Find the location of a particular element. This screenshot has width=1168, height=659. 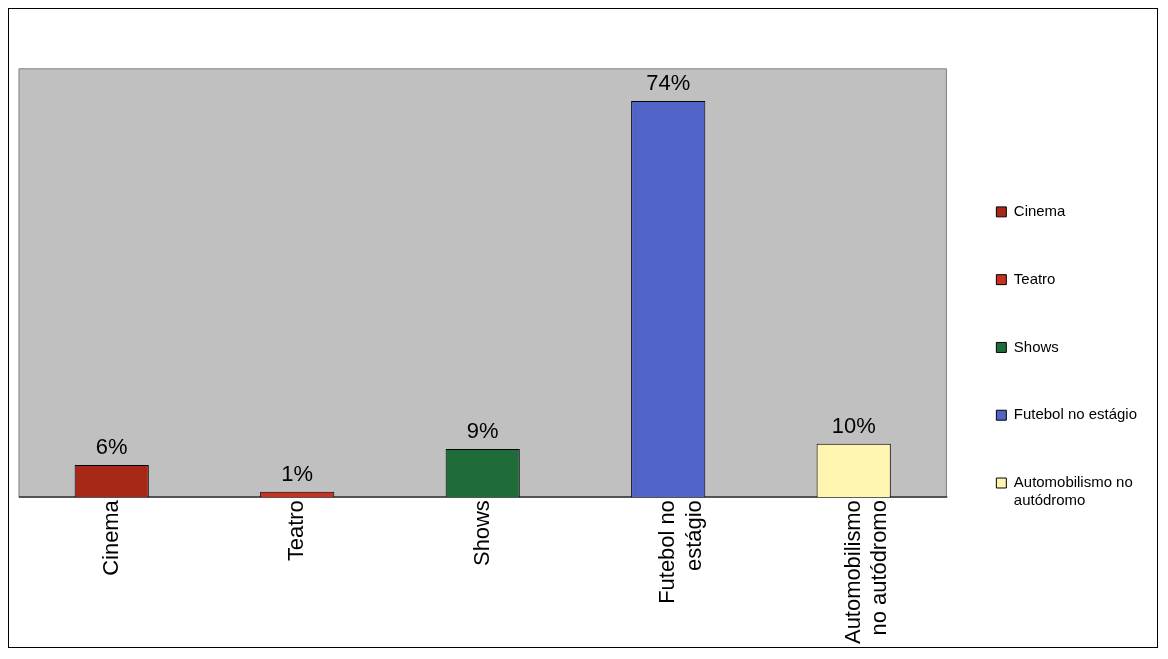

x-tick-label: Futebol no estágio is located at coordinates (680, 552).